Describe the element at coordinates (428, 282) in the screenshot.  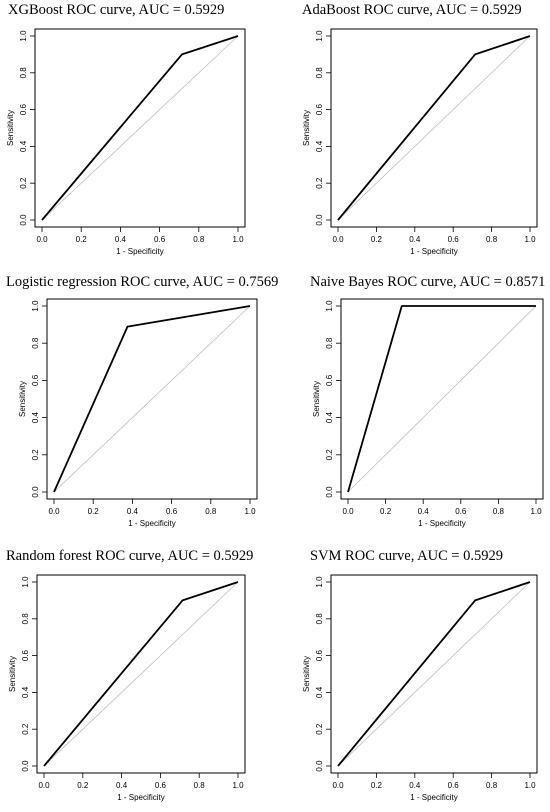
I see `chart-title: Naive Bayes ROC curve, AUC = 0.8571` at that location.